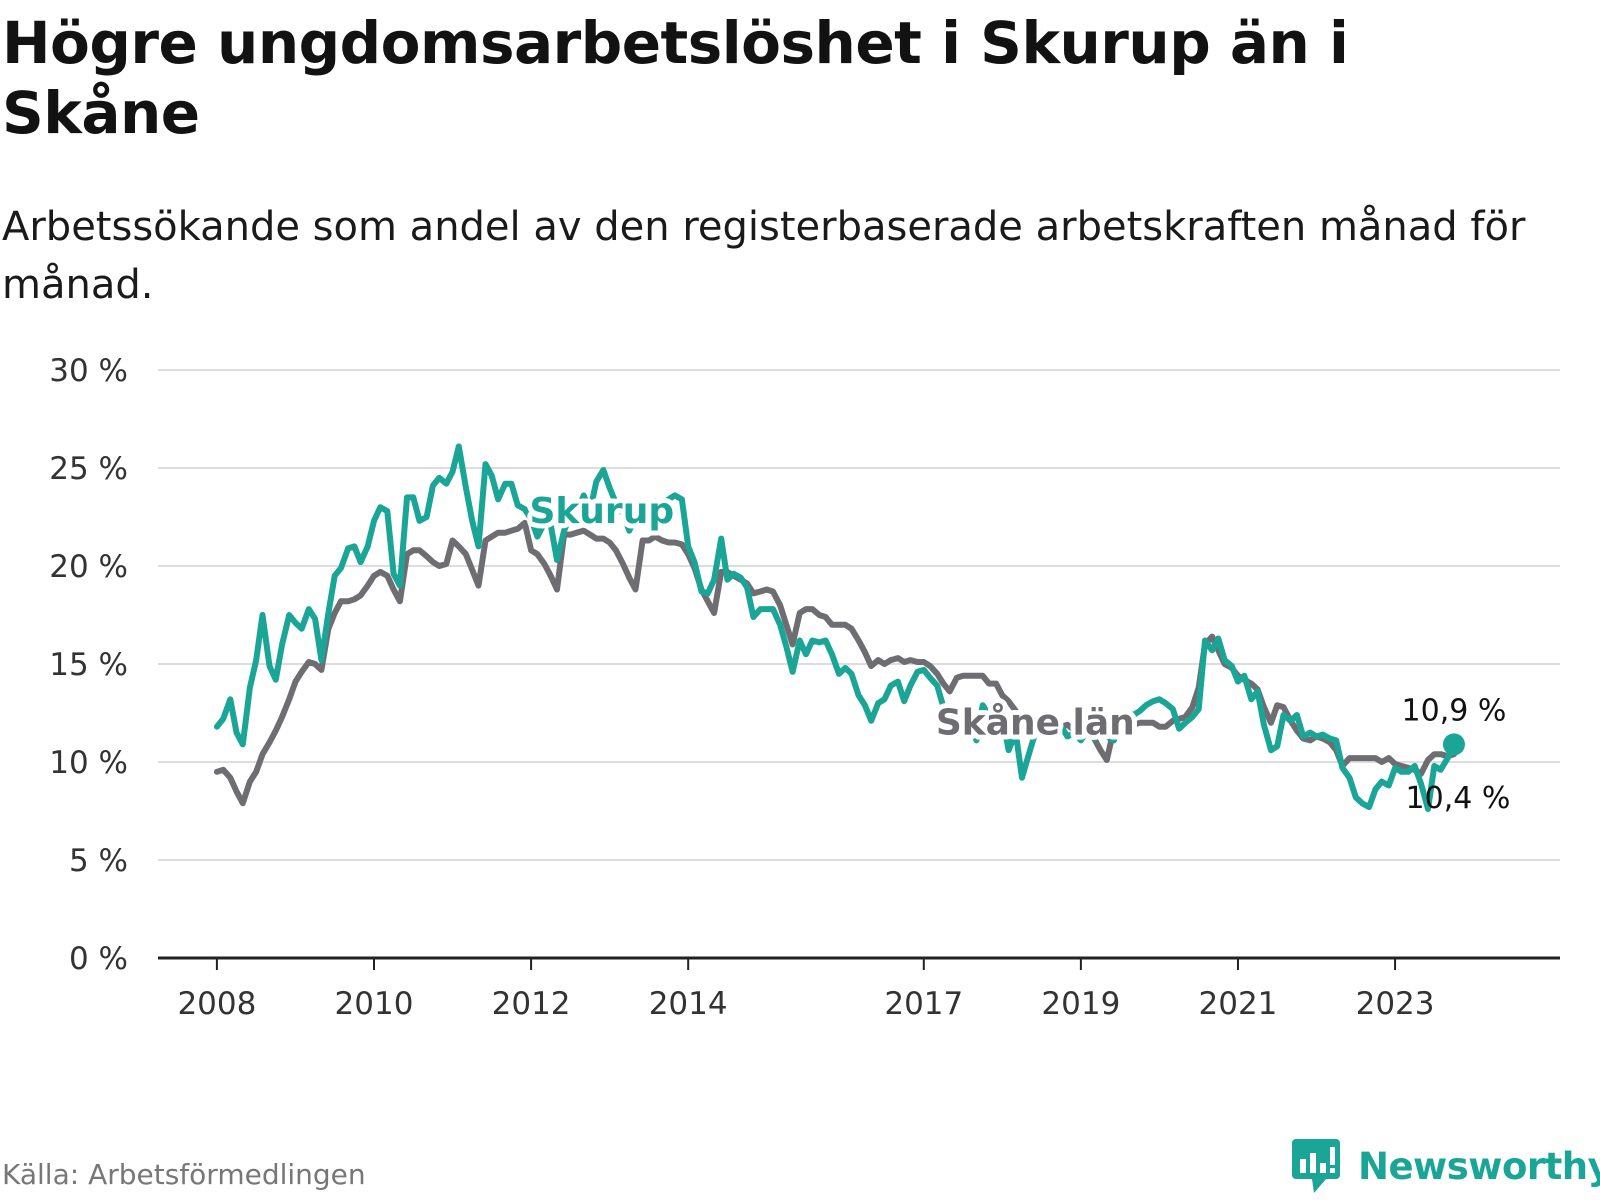 The width and height of the screenshot is (1600, 1200). Describe the element at coordinates (1080, 1004) in the screenshot. I see `x-tick-label: 2019` at that location.